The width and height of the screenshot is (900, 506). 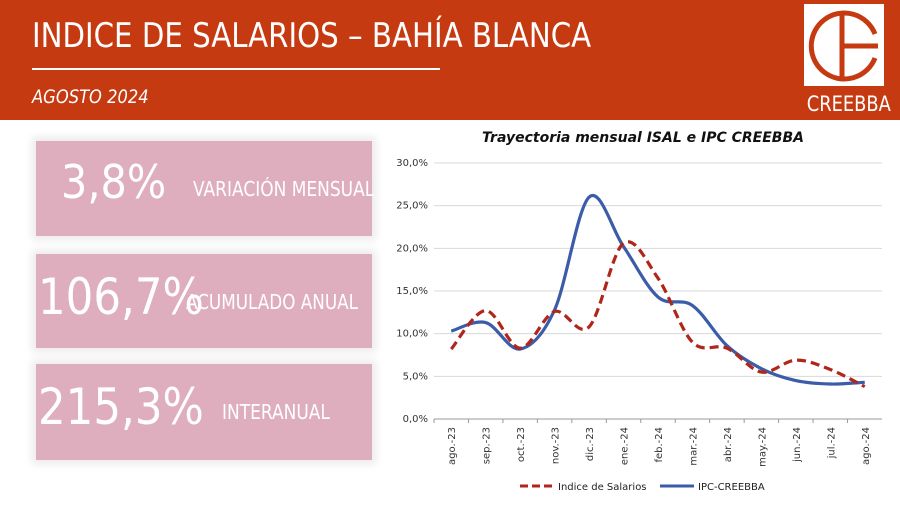 What do you see at coordinates (590, 444) in the screenshot?
I see `x-tick-label: dic.-23` at bounding box center [590, 444].